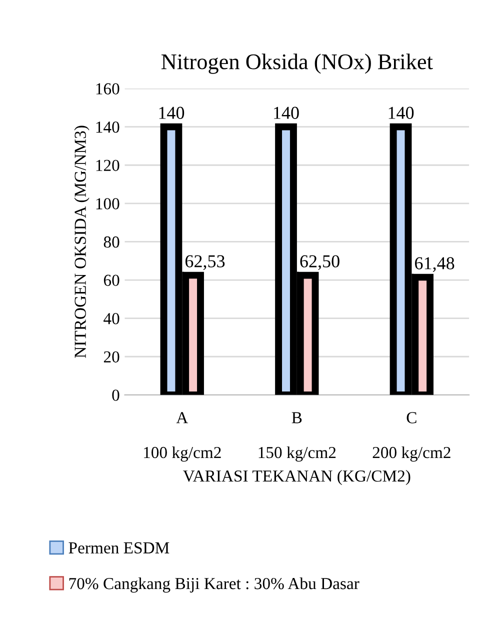  I want to click on category-label: A 100 kg/cm2, so click(182, 437).